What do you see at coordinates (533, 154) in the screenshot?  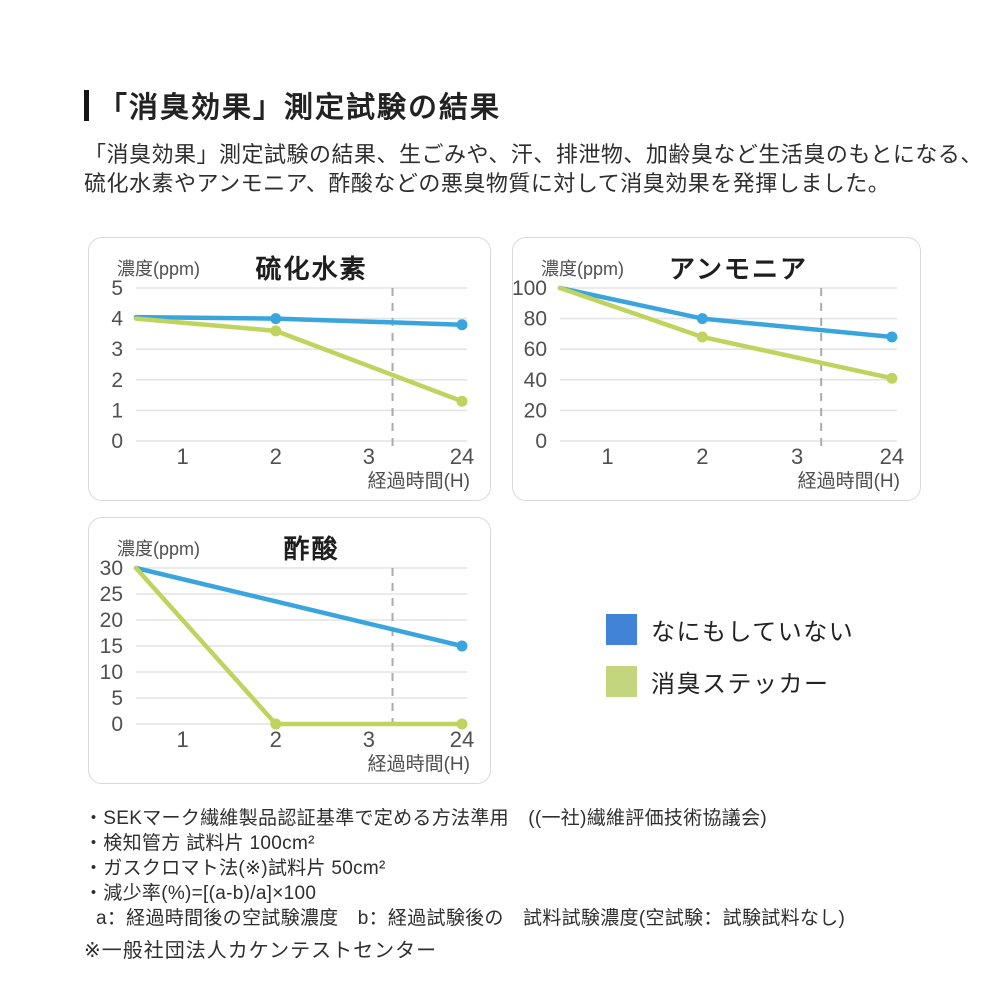 I see `intro-line-1: 「消臭効果」測定試験の結果、生ごみや、汗、排泄物、加齢臭など生活臭のもとになる、` at bounding box center [533, 154].